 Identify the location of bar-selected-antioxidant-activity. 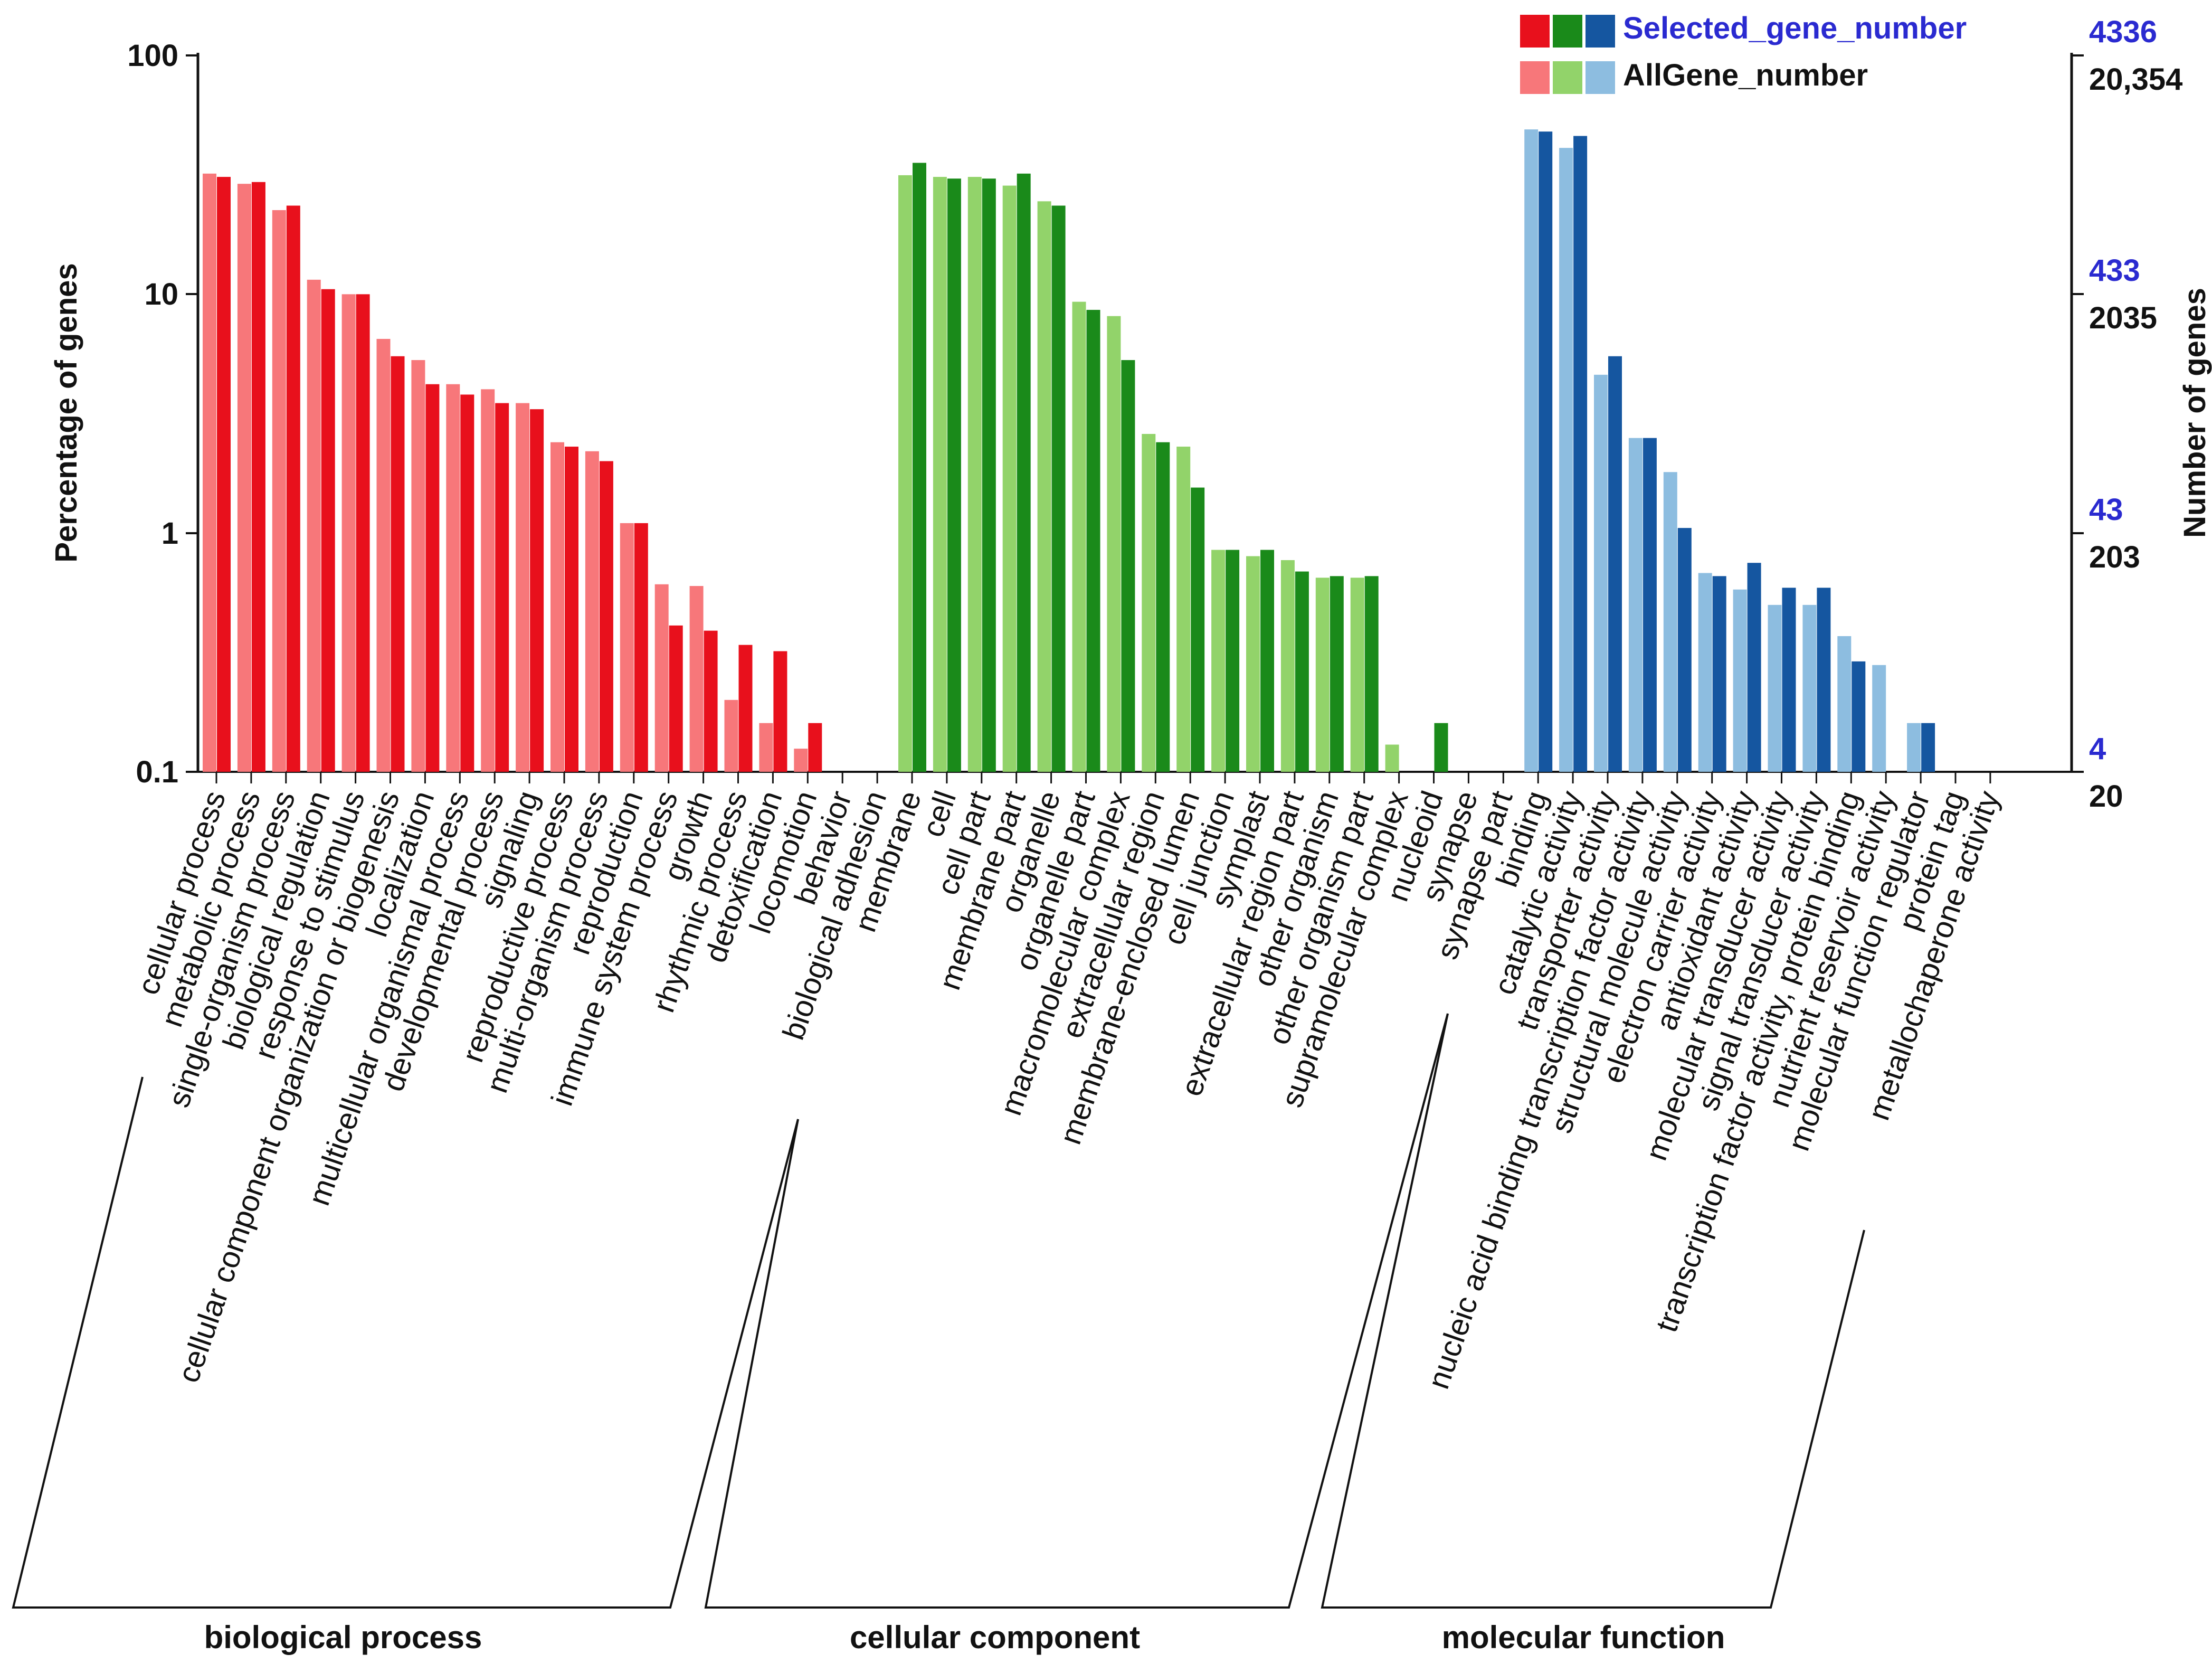
(1754, 667).